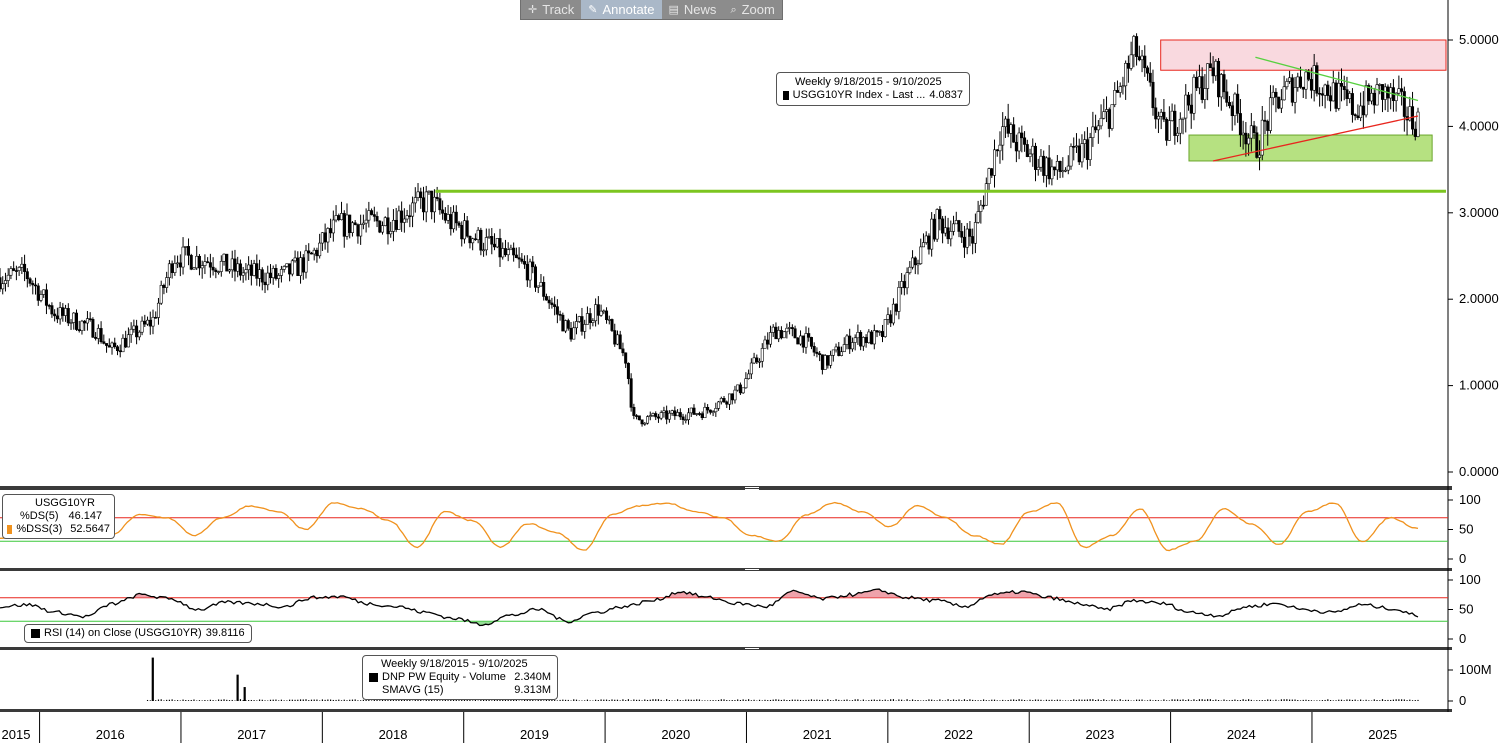 The width and height of the screenshot is (1506, 743). Describe the element at coordinates (1470, 579) in the screenshot. I see `rsi-axis-label: 100` at that location.